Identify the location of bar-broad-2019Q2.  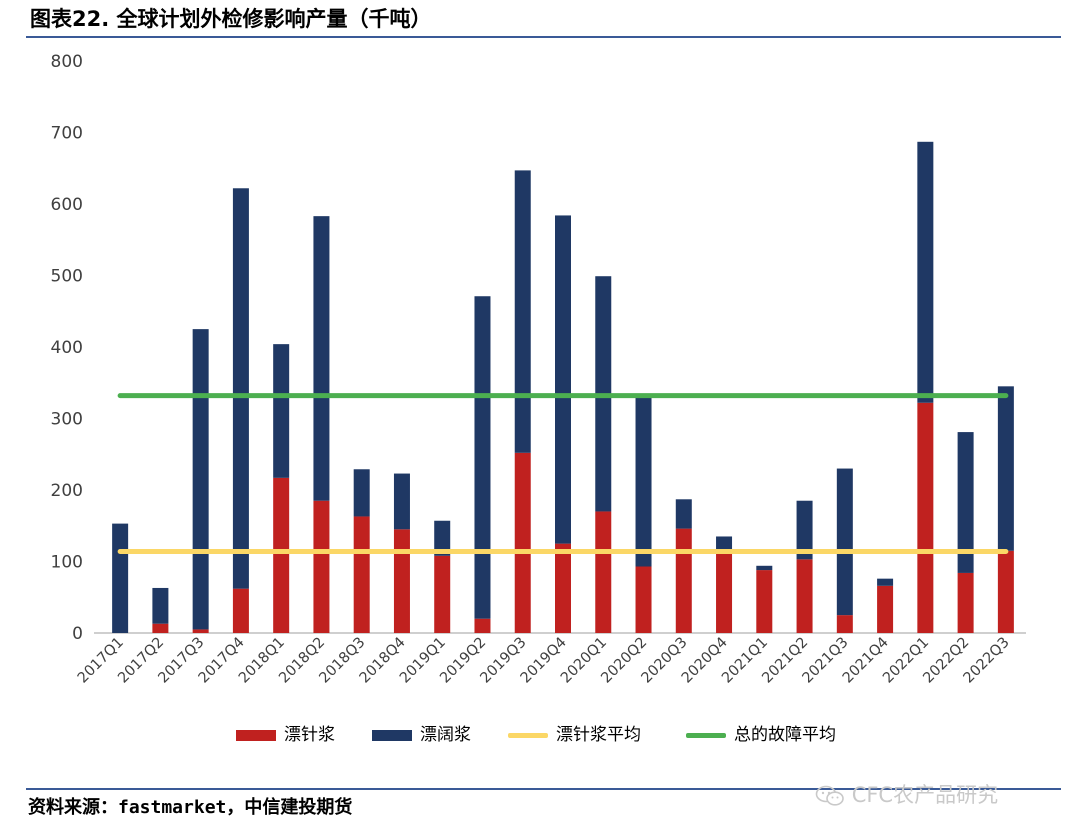
(482, 457).